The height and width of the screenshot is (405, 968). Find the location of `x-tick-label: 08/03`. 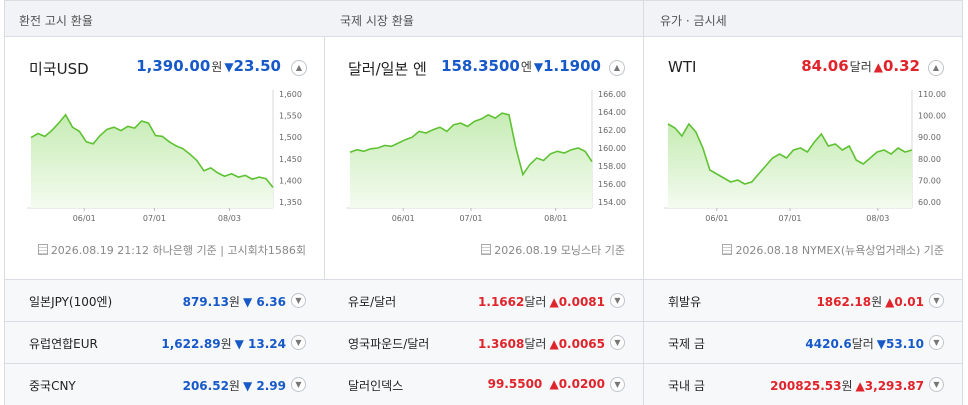

x-tick-label: 08/03 is located at coordinates (229, 218).